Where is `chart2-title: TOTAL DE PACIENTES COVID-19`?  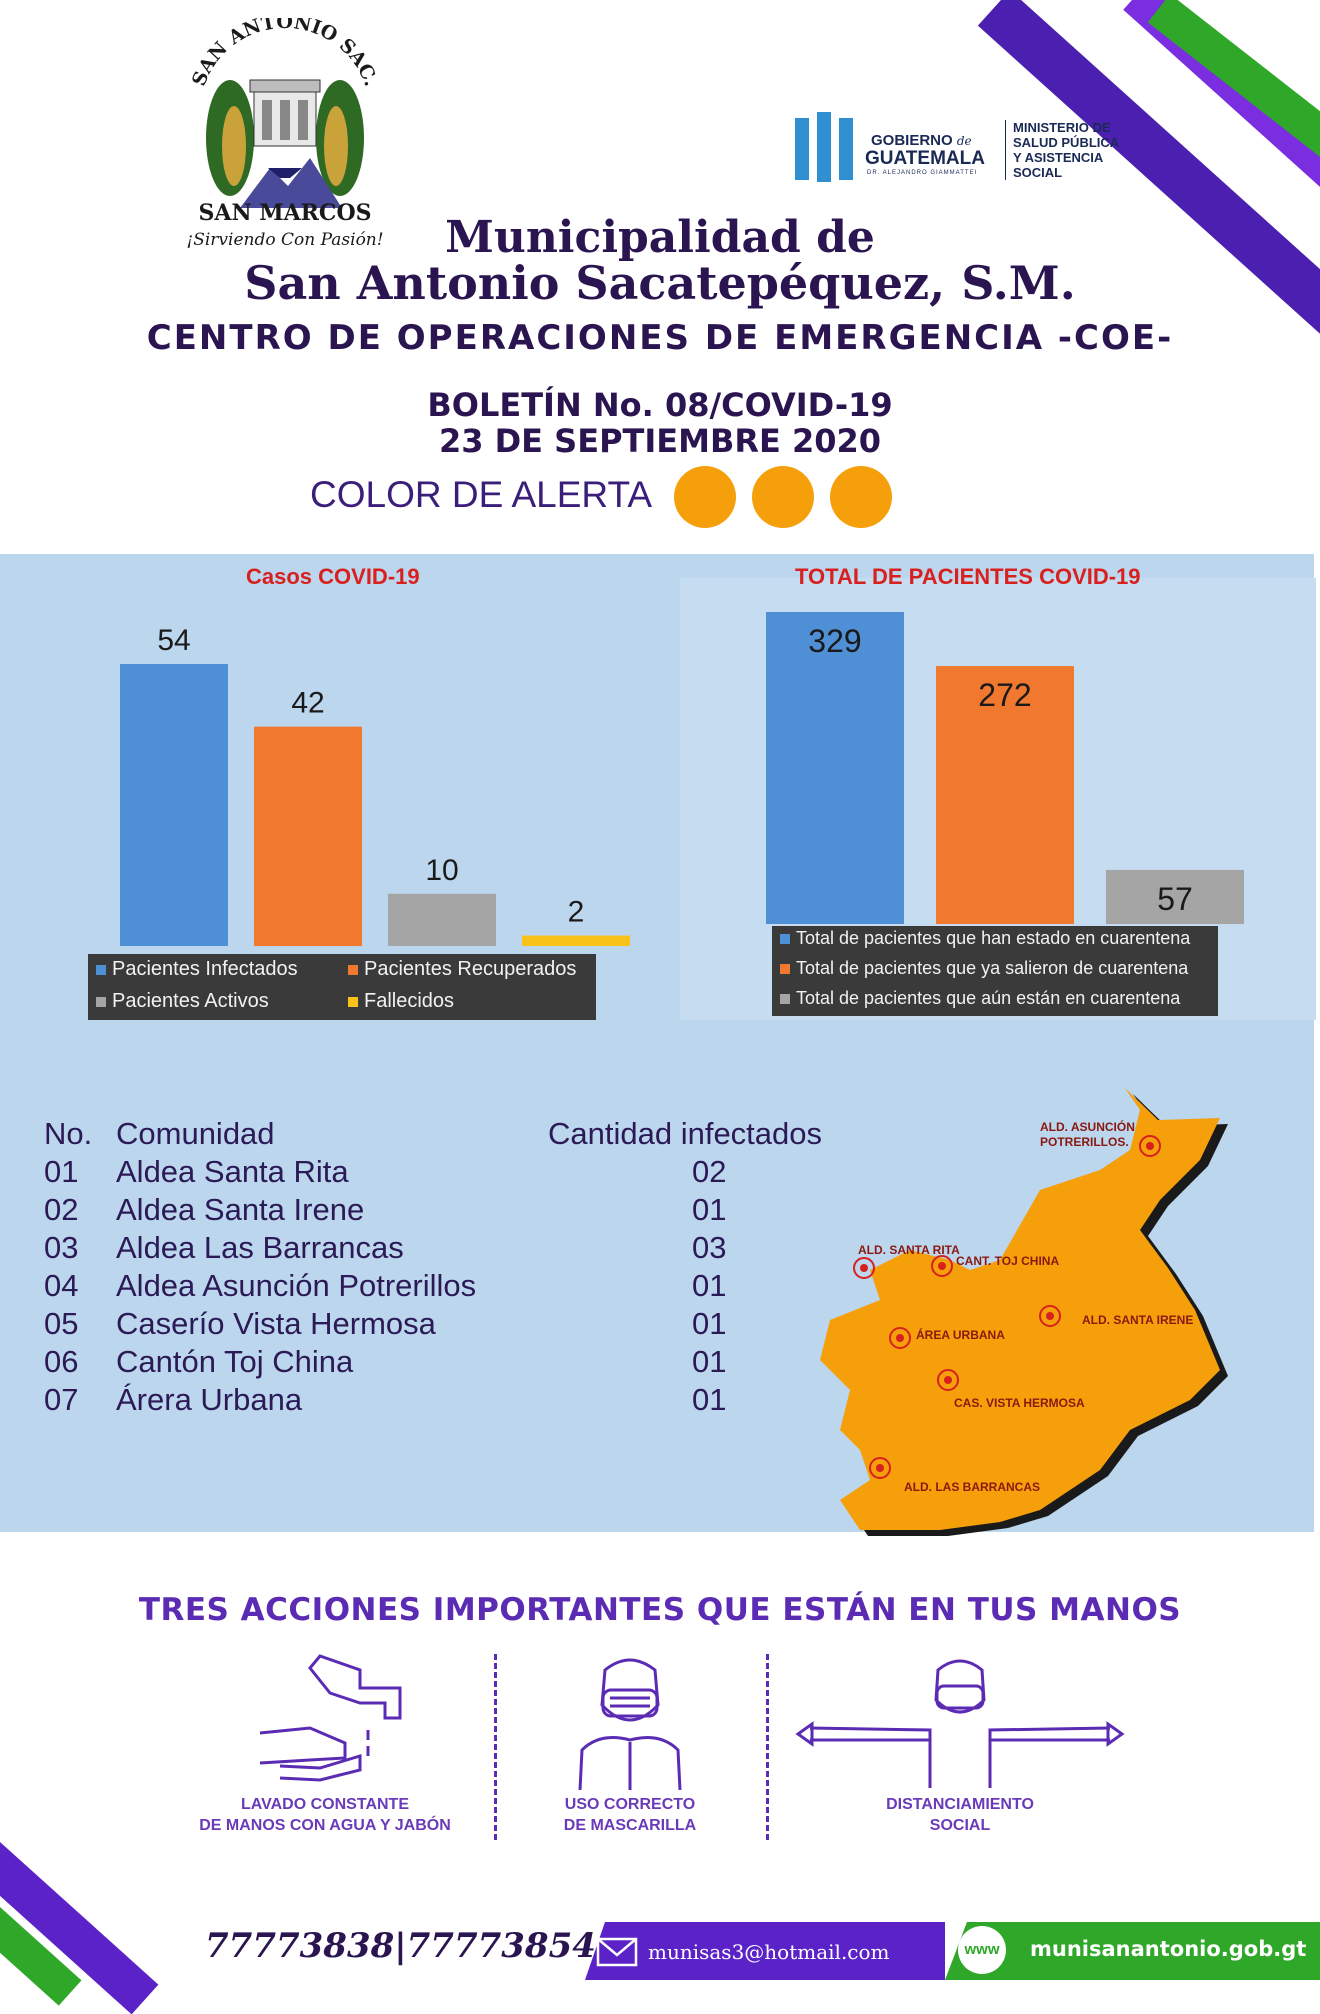 chart2-title: TOTAL DE PACIENTES COVID-19 is located at coordinates (968, 576).